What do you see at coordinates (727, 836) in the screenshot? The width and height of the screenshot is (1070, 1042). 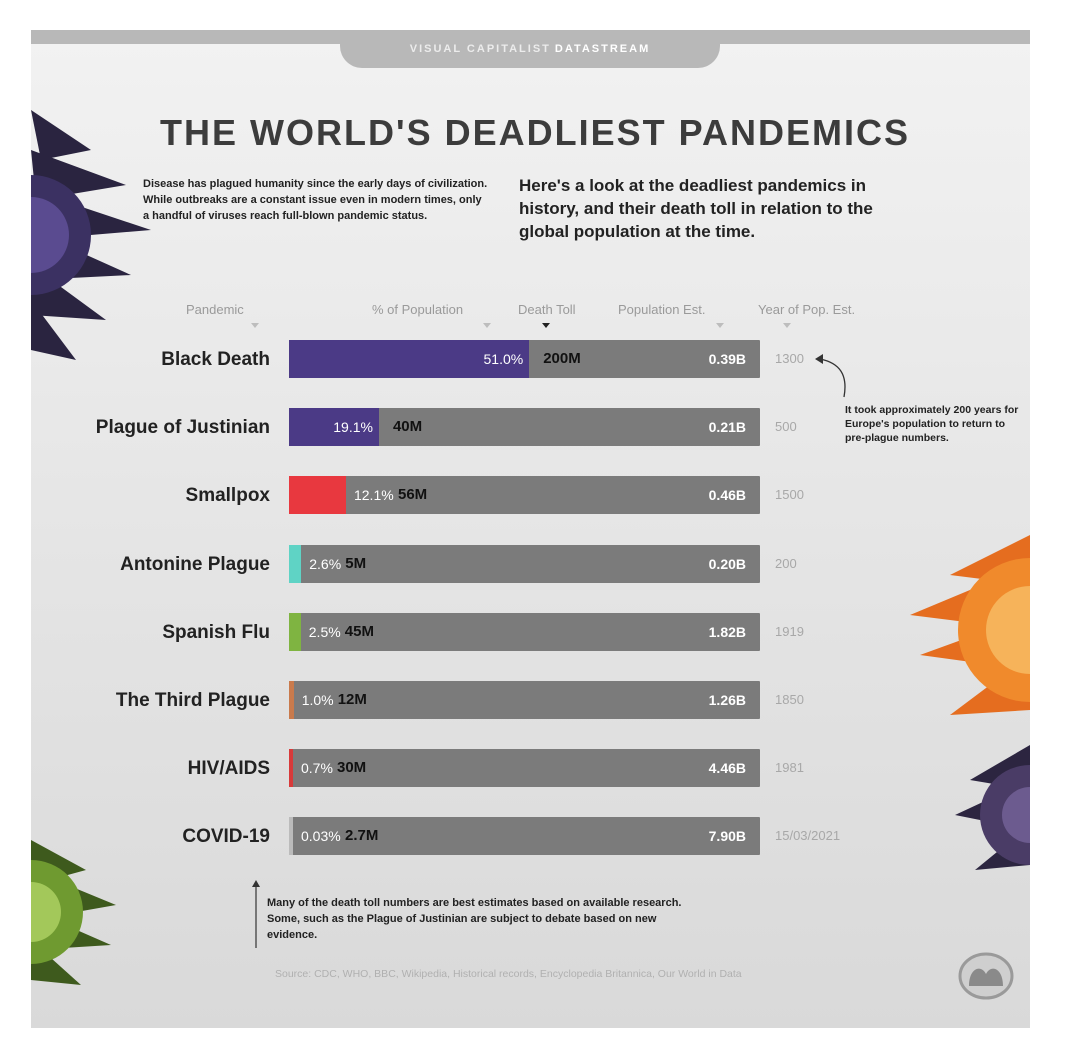 I see `population-label: 7.90B` at bounding box center [727, 836].